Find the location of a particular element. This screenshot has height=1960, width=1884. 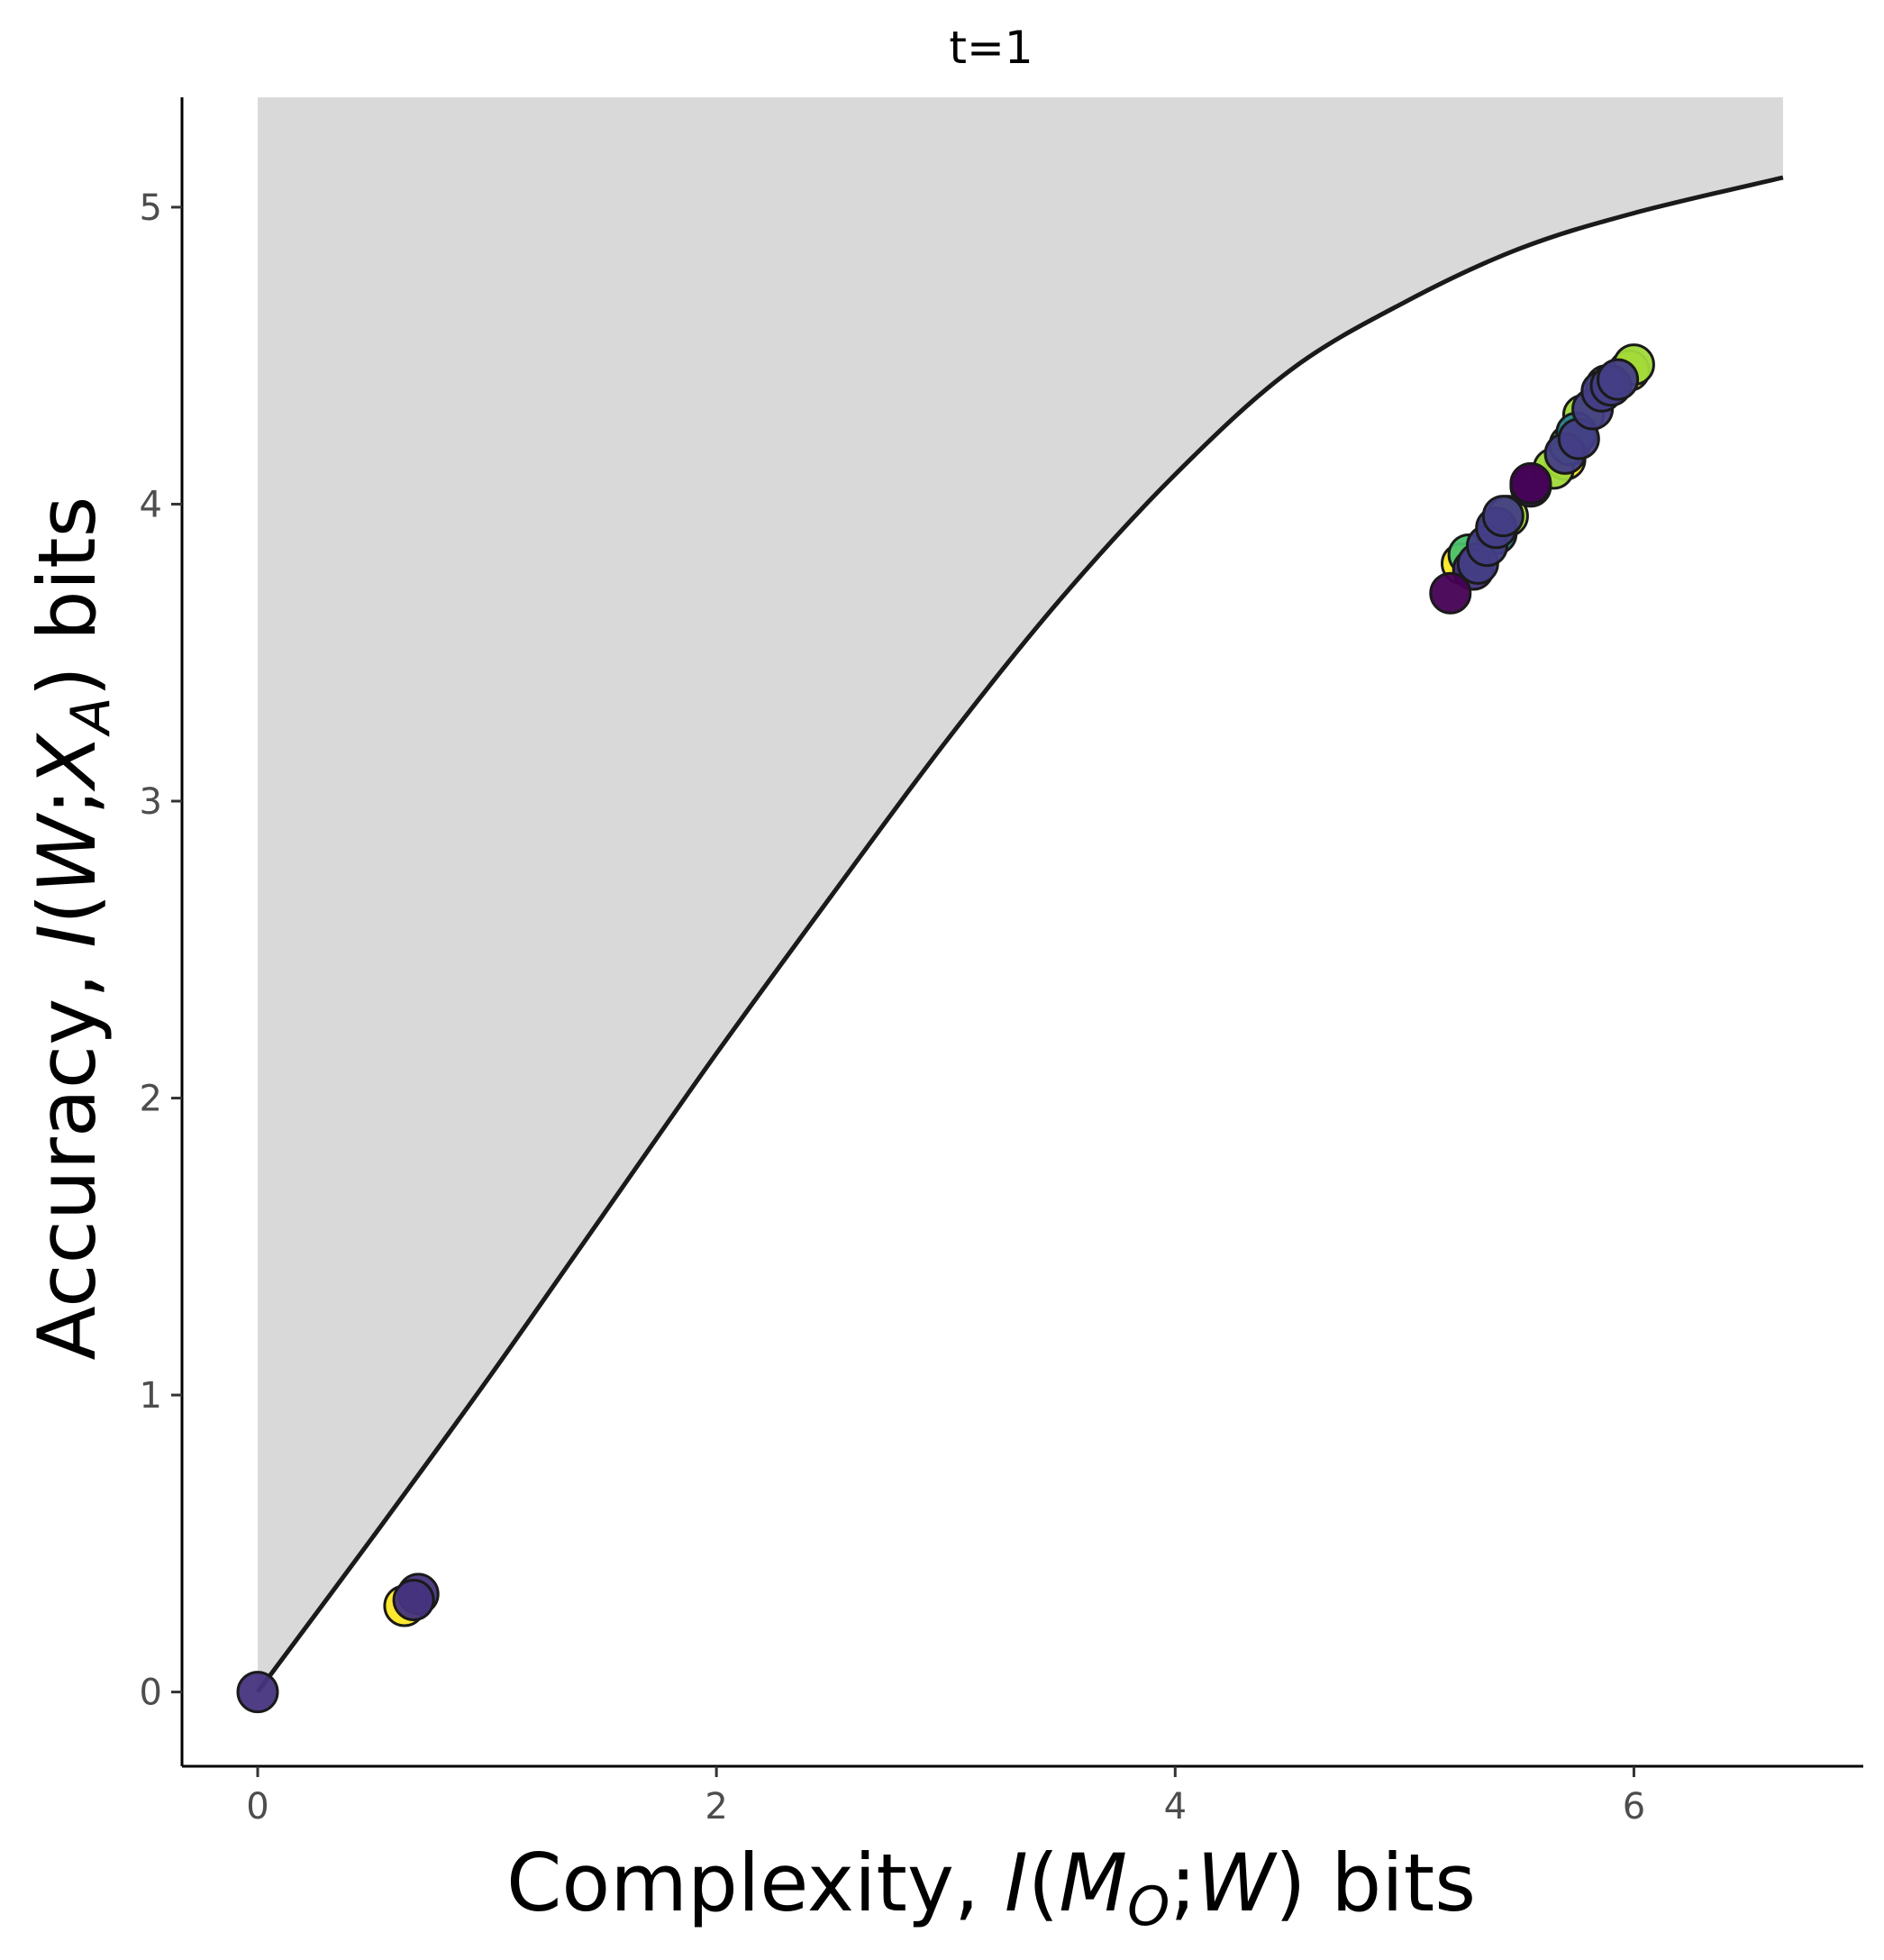

y-title-var1: I is located at coordinates (67, 936).